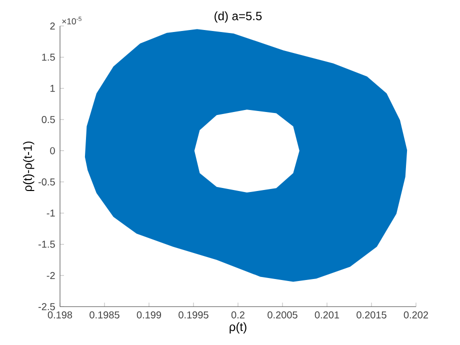 The height and width of the screenshot is (345, 460). I want to click on chart-title: (d) a=5.5, so click(238, 17).